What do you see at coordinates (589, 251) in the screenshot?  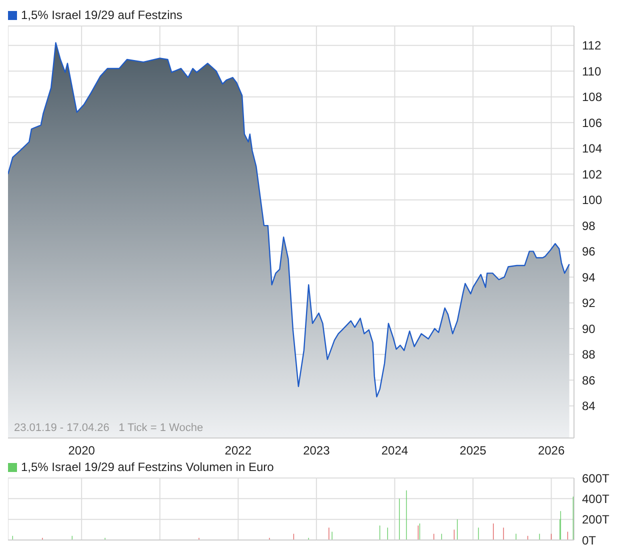 I see `y-tick-label: 96` at bounding box center [589, 251].